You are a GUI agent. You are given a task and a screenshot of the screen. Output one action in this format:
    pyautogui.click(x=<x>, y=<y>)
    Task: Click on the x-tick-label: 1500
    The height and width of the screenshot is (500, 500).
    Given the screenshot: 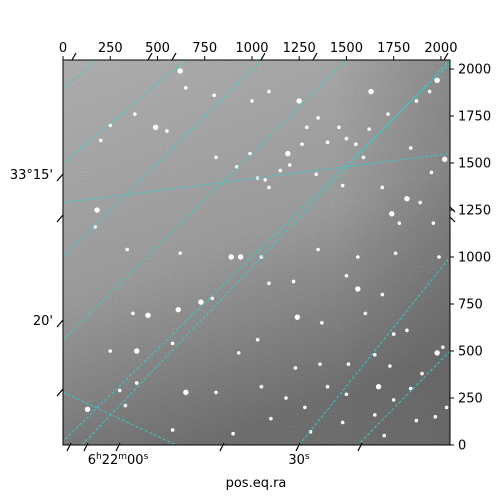 What is the action you would take?
    pyautogui.click(x=346, y=48)
    